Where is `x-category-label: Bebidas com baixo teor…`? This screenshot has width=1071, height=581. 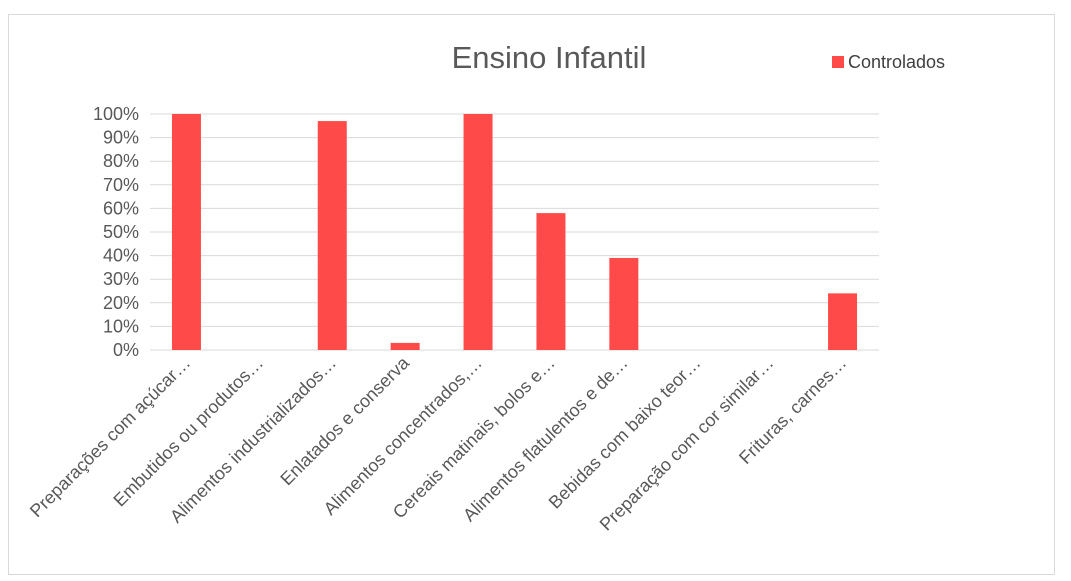 x-category-label: Bebidas com baixo teor… is located at coordinates (625, 433).